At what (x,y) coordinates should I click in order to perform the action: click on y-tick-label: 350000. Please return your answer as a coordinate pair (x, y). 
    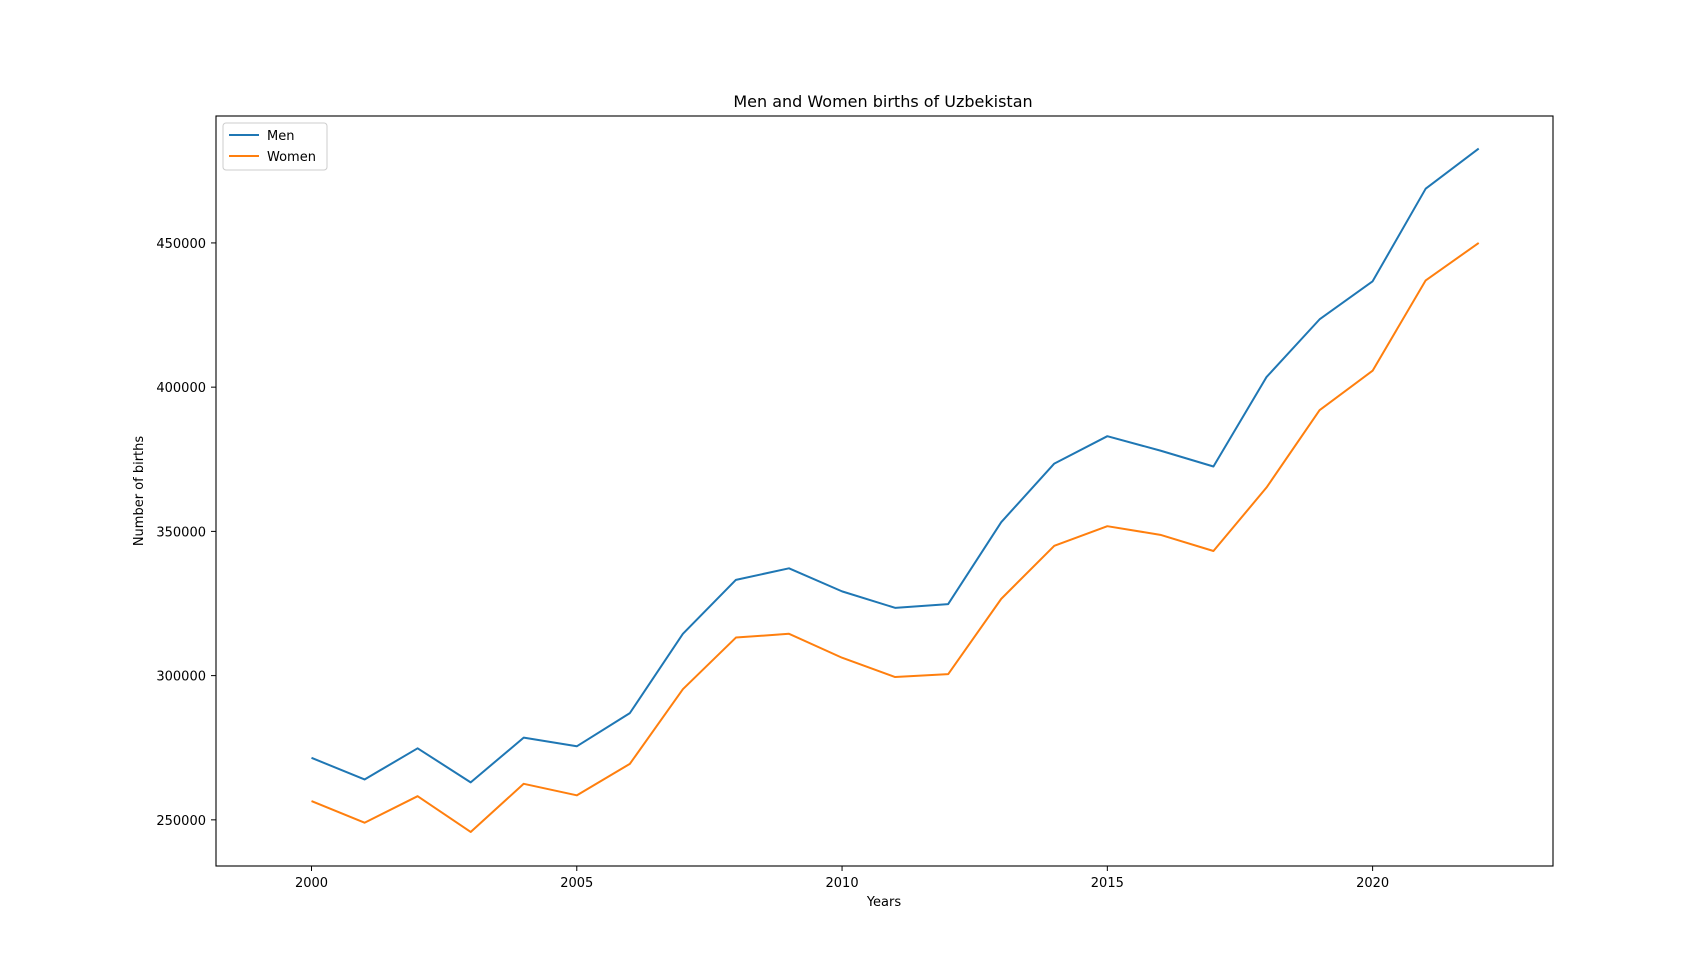
    Looking at the image, I should click on (181, 532).